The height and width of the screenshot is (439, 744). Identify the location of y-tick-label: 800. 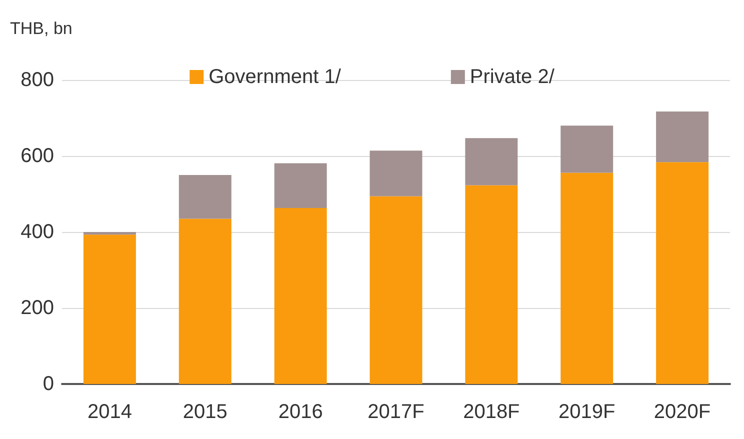
(37, 80).